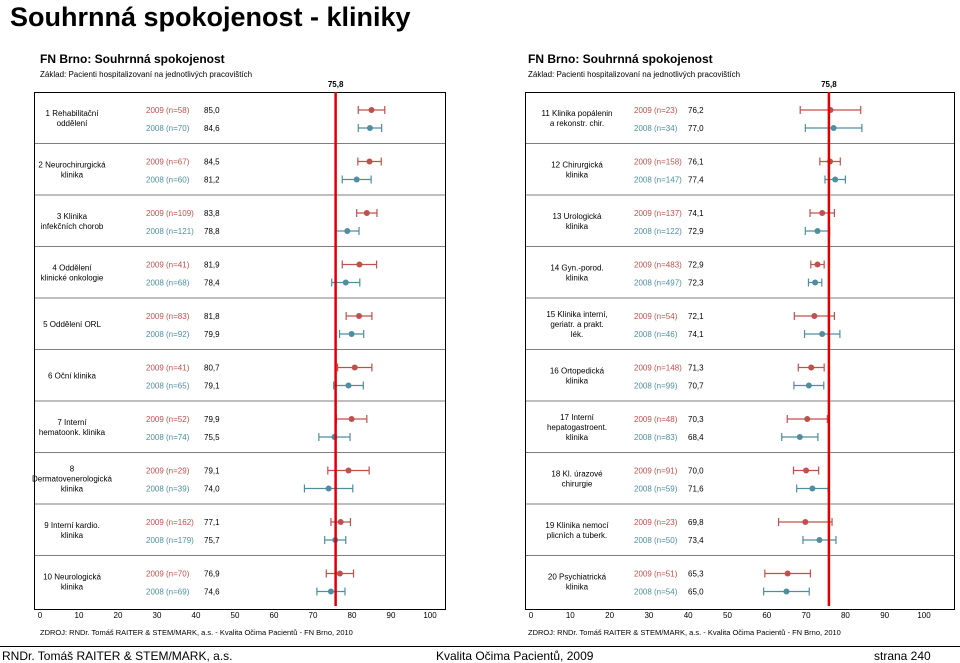  I want to click on right-value-2008-label: 77,0, so click(696, 128).